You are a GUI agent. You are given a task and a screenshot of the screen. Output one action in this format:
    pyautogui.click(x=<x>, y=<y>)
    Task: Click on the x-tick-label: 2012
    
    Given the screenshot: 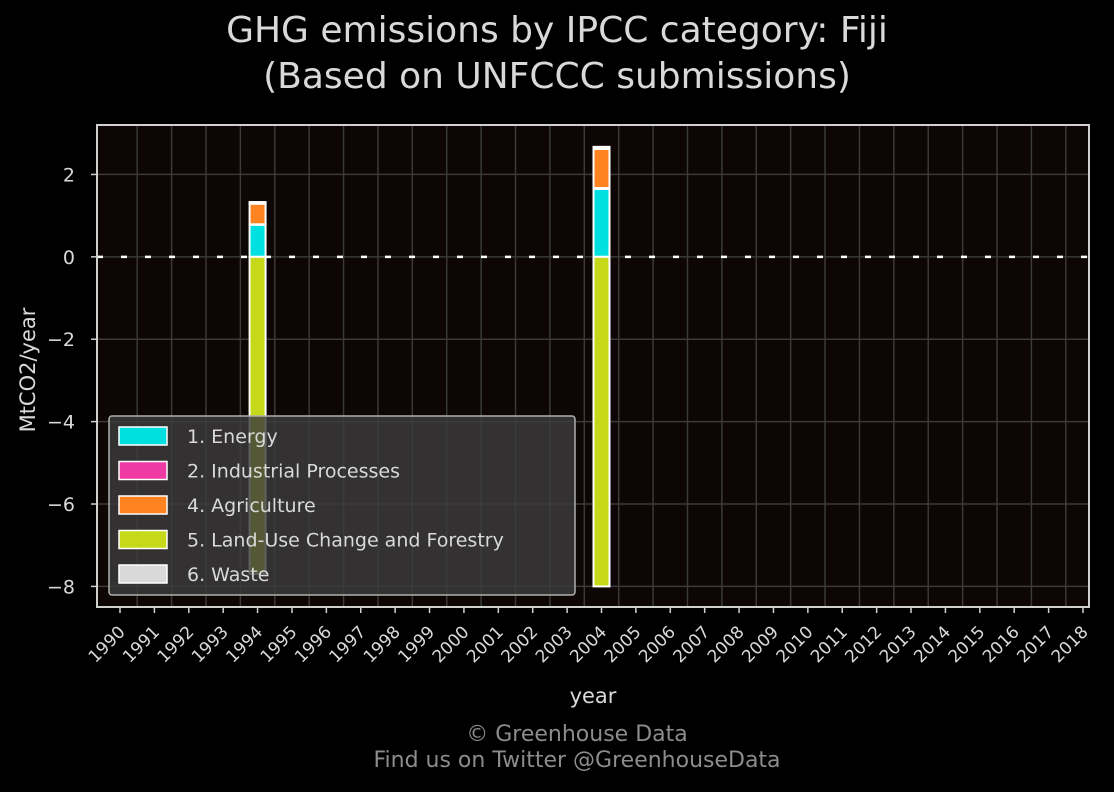 What is the action you would take?
    pyautogui.click(x=863, y=644)
    